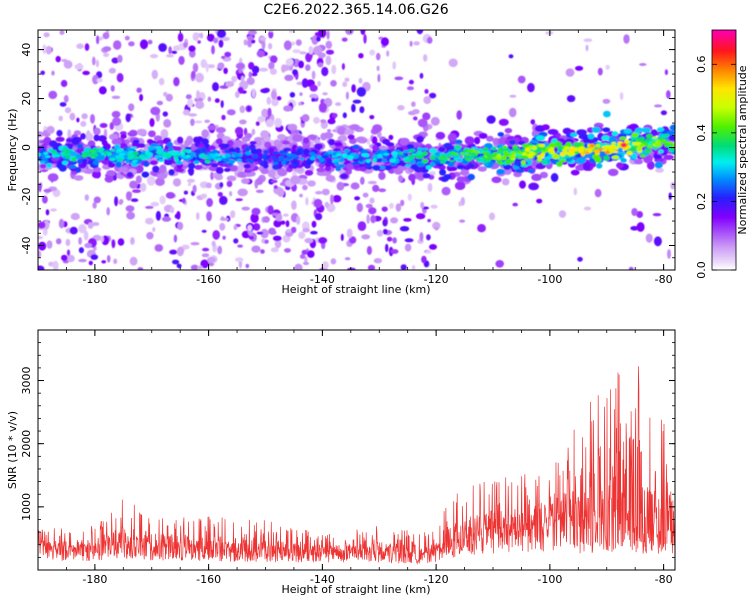 This screenshot has width=750, height=600. I want to click on x-tick-label: -180, so click(94, 279).